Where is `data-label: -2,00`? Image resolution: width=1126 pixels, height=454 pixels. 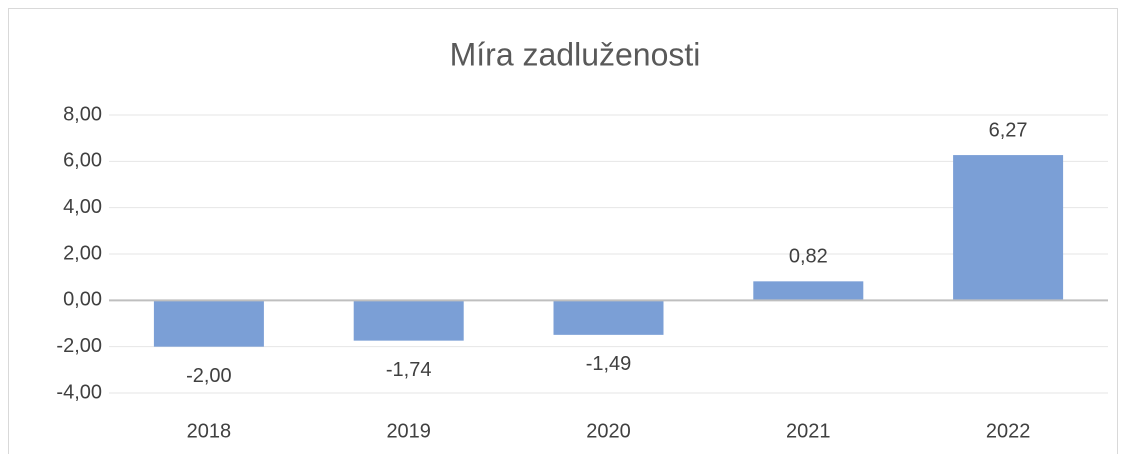 data-label: -2,00 is located at coordinates (209, 376).